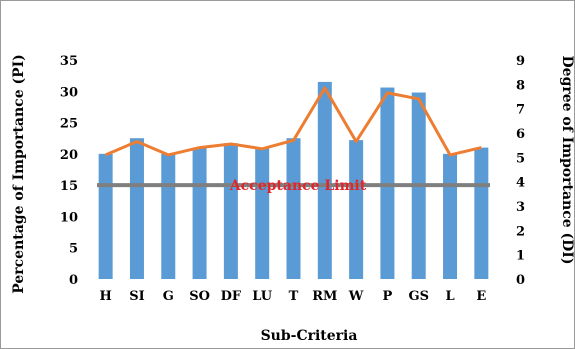 Image resolution: width=575 pixels, height=349 pixels. Describe the element at coordinates (69, 186) in the screenshot. I see `y-tick-left-3: 15` at that location.